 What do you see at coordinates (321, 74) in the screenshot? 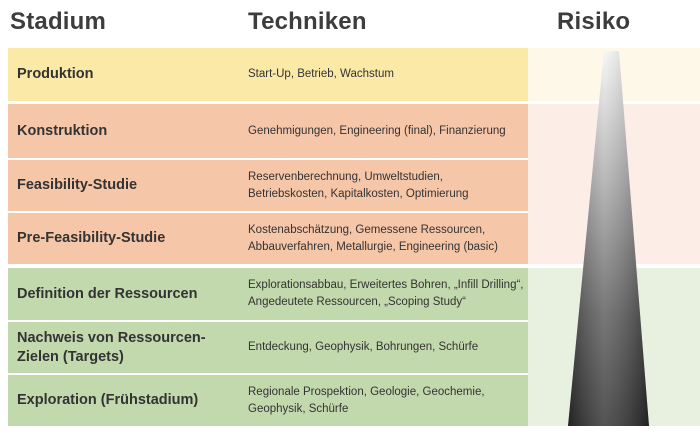
I see `techniques-text: Start-Up, Betrieb, Wachstum` at bounding box center [321, 74].